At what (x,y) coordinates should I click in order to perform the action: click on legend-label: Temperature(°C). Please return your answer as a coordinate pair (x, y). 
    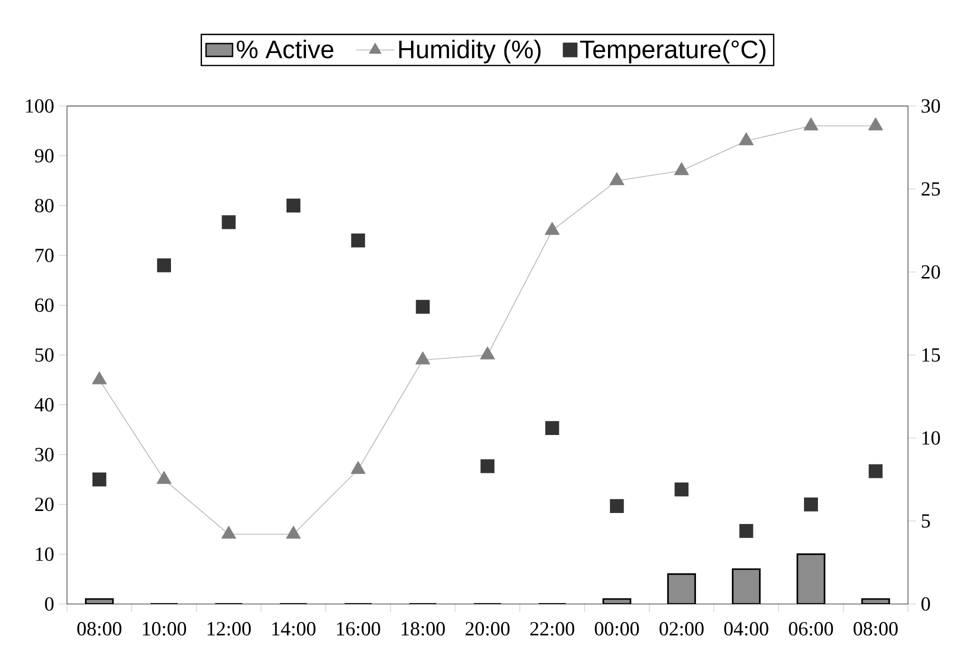
    Looking at the image, I should click on (673, 52).